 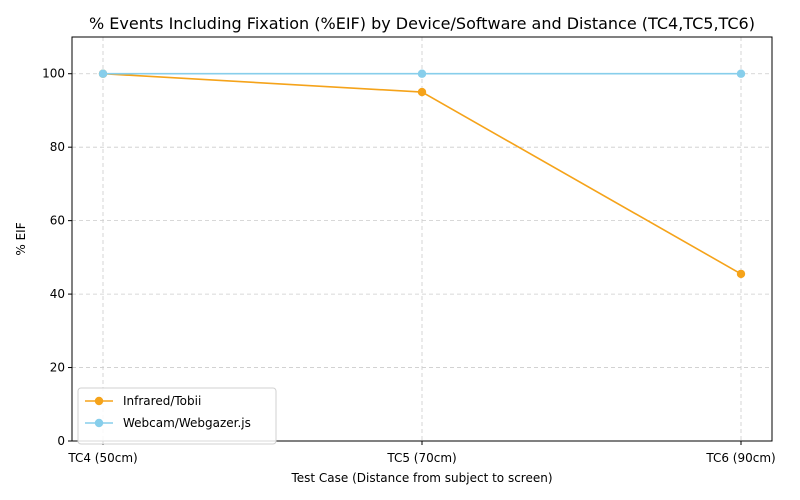 I want to click on y-tick-label: 100, so click(x=53, y=74).